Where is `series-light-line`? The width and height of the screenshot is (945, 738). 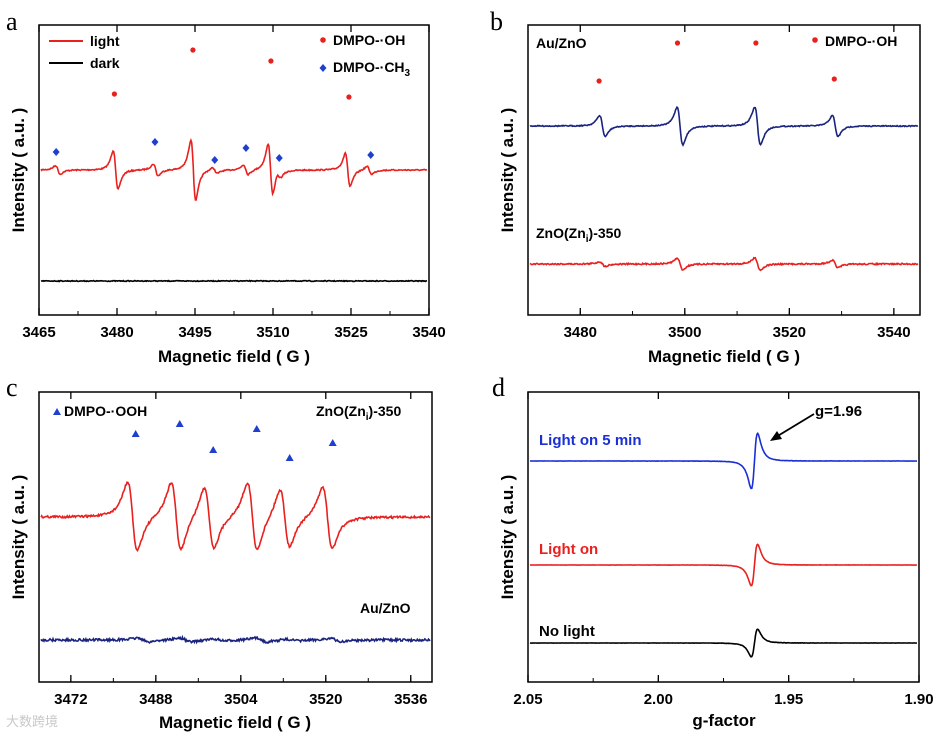
series-light-line is located at coordinates (234, 169).